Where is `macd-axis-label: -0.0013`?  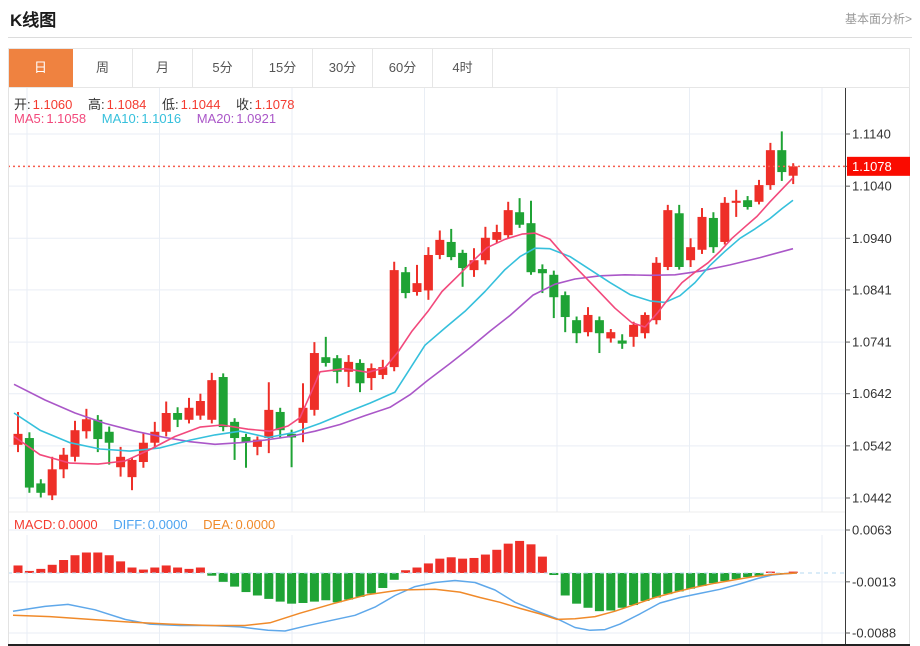
macd-axis-label: -0.0013 is located at coordinates (874, 581).